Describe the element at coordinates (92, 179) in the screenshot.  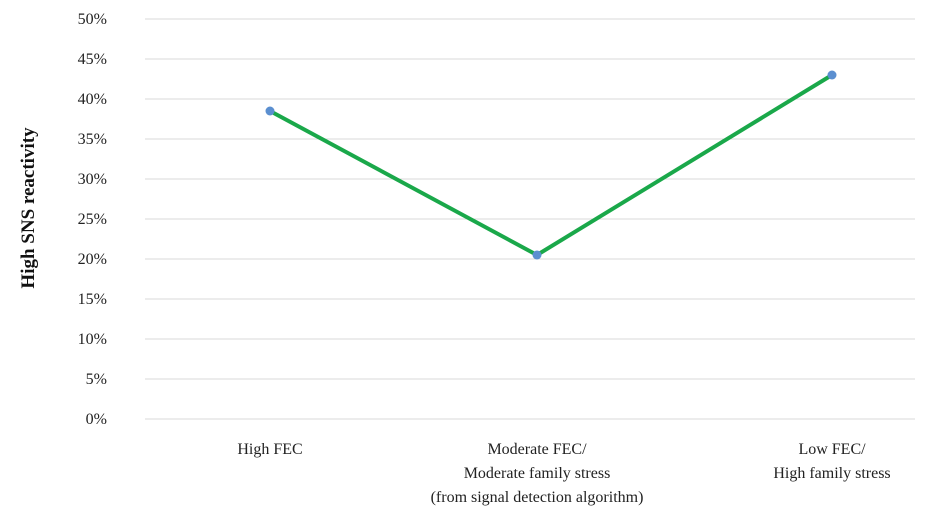
I see `y-tick-label: 30%` at that location.